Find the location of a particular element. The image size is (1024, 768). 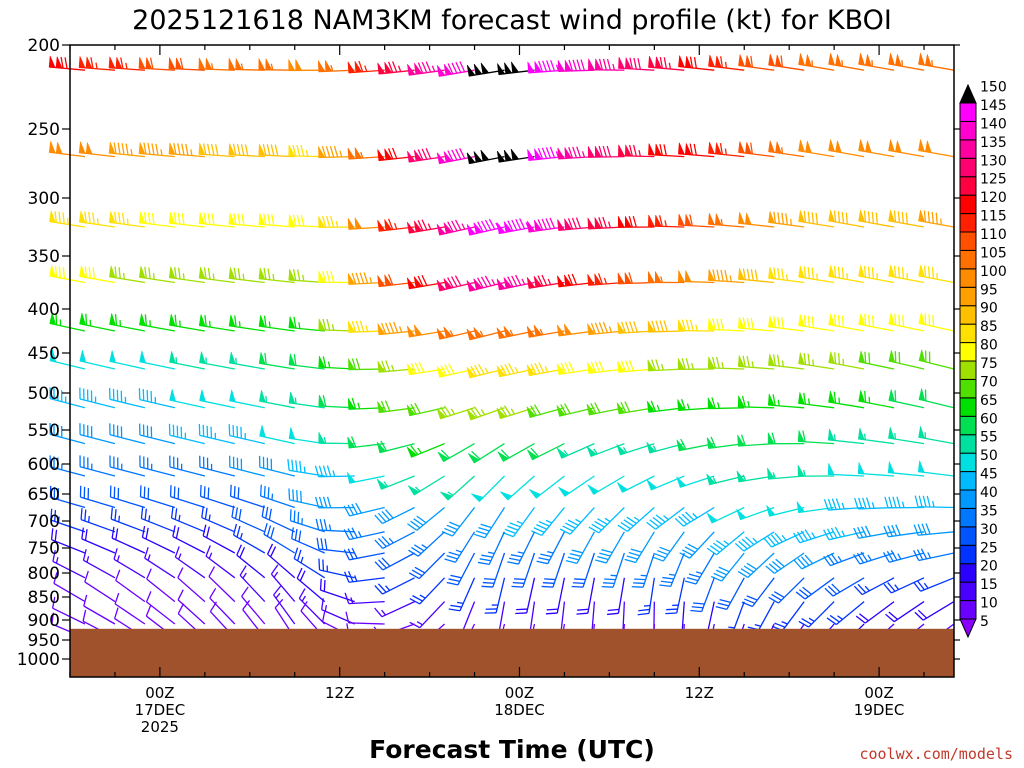

colorbar-label: 140 is located at coordinates (993, 124).